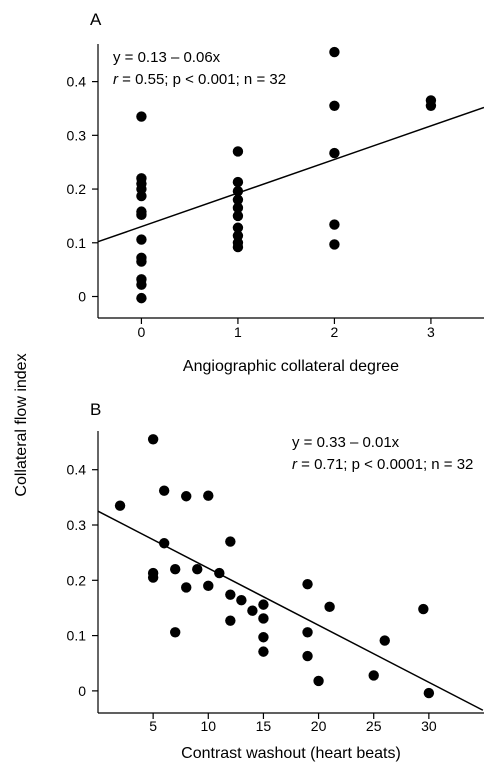 The image size is (484, 770). I want to click on panel-a-x-tick-label: 3, so click(431, 332).